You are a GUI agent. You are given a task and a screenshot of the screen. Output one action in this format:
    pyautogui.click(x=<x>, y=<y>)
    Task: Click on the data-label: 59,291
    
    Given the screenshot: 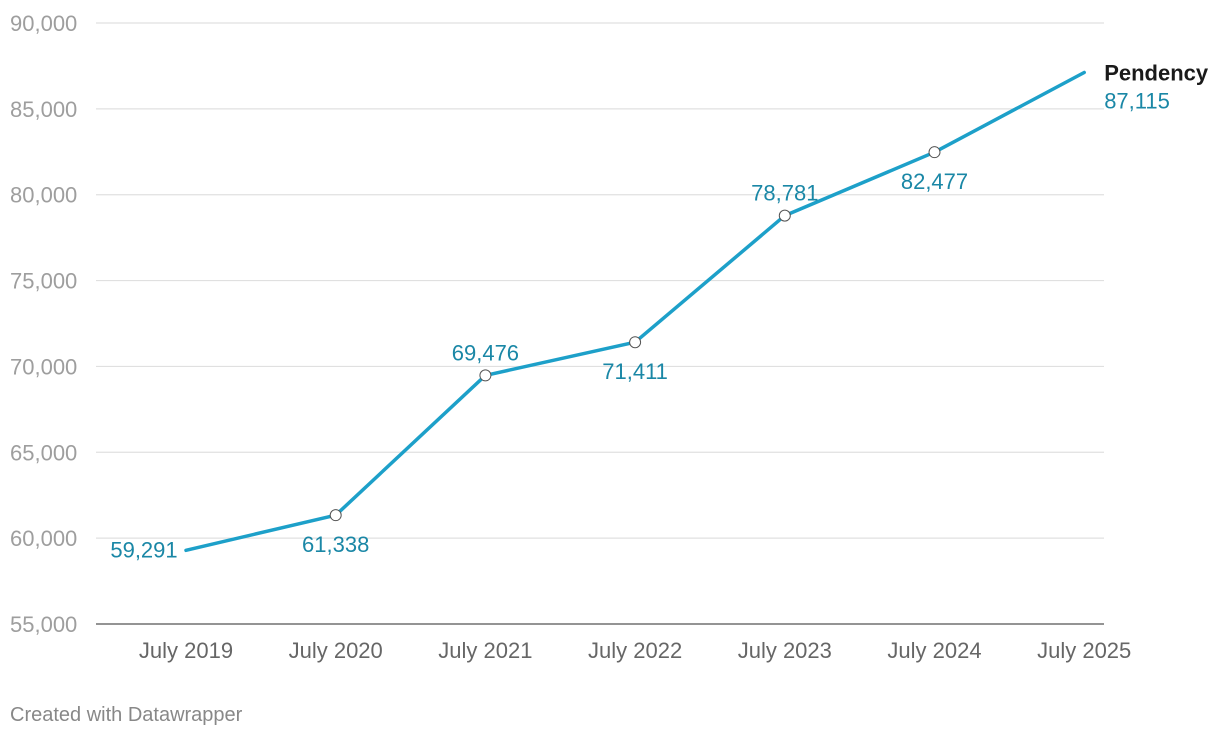 What is the action you would take?
    pyautogui.click(x=143, y=549)
    